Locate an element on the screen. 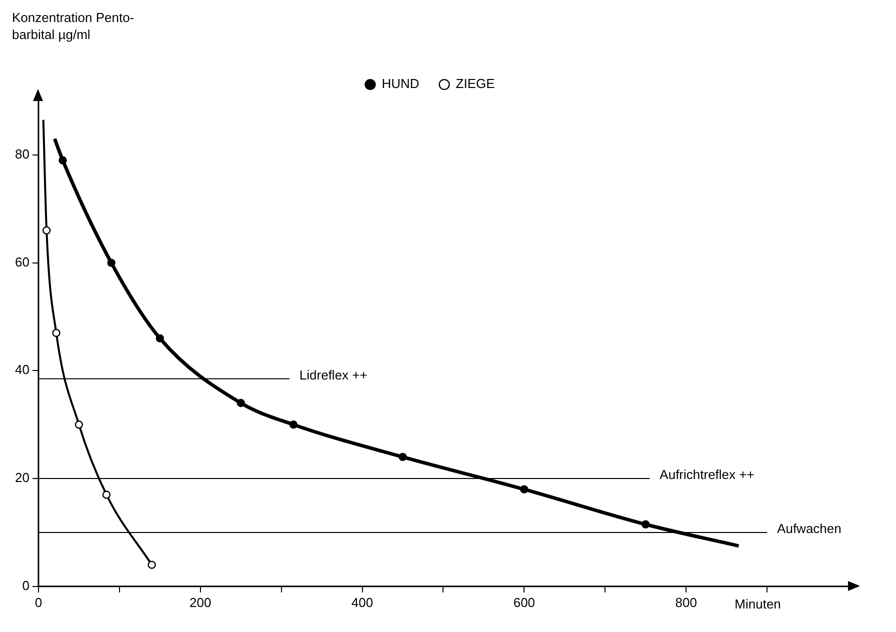 Image resolution: width=896 pixels, height=632 pixels. ref-line-label: Lidreflex ++ is located at coordinates (333, 374).